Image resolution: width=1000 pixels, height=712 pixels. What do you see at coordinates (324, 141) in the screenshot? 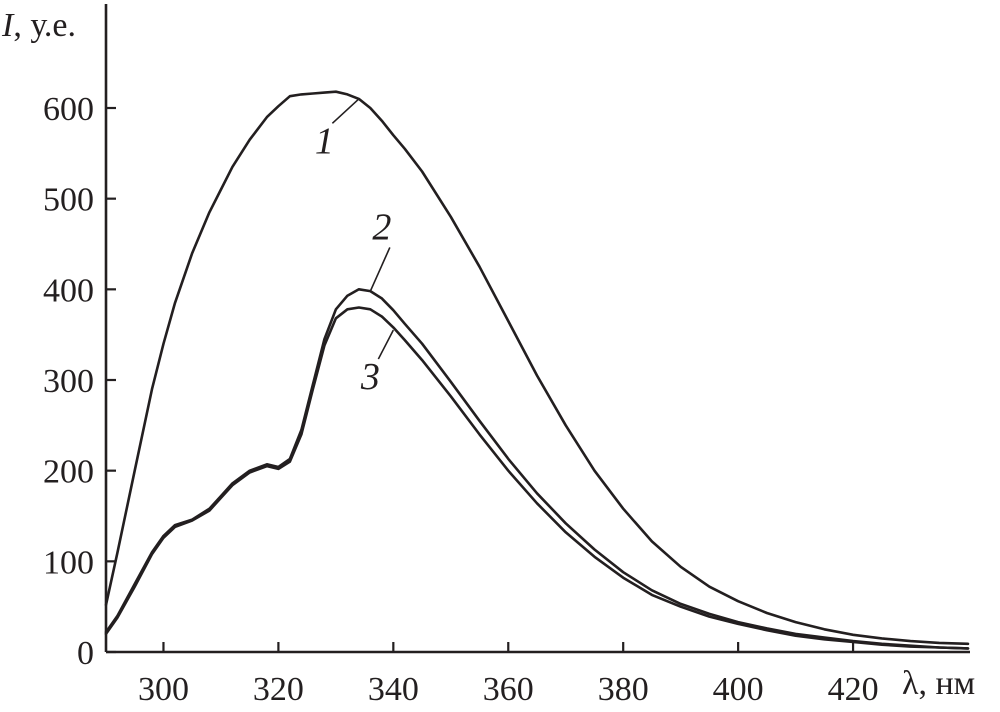
I see `curve-label-1: 1` at bounding box center [324, 141].